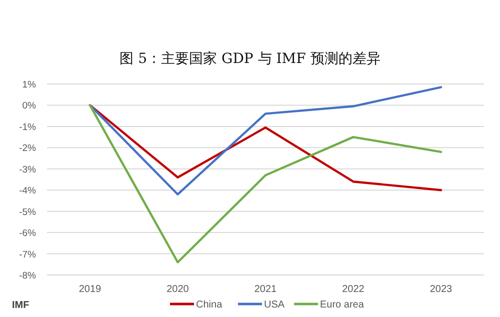 The width and height of the screenshot is (500, 317). What do you see at coordinates (28, 148) in the screenshot?
I see `y-tick-label: -2%` at bounding box center [28, 148].